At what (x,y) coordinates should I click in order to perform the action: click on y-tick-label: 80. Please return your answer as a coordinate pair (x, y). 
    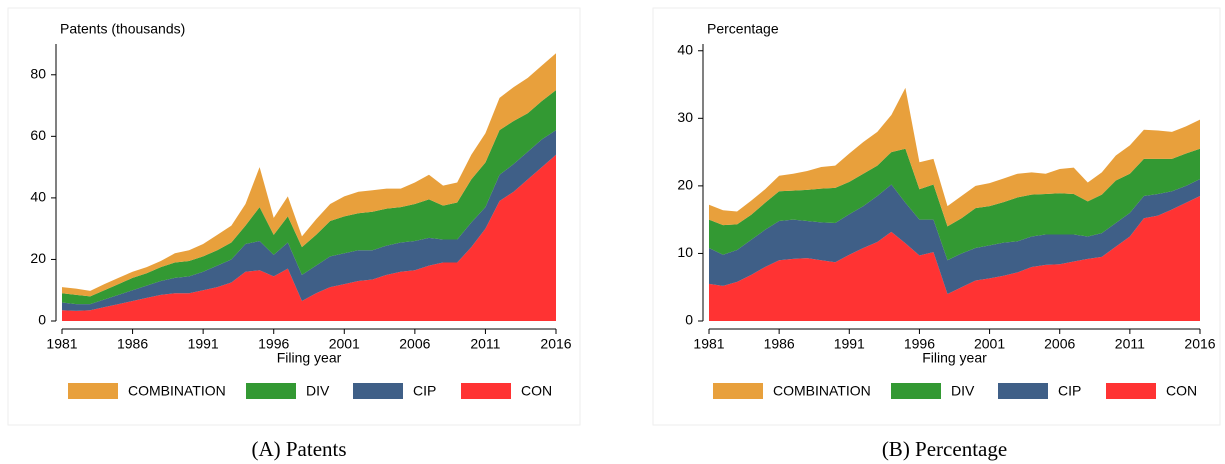
    Looking at the image, I should click on (38, 73).